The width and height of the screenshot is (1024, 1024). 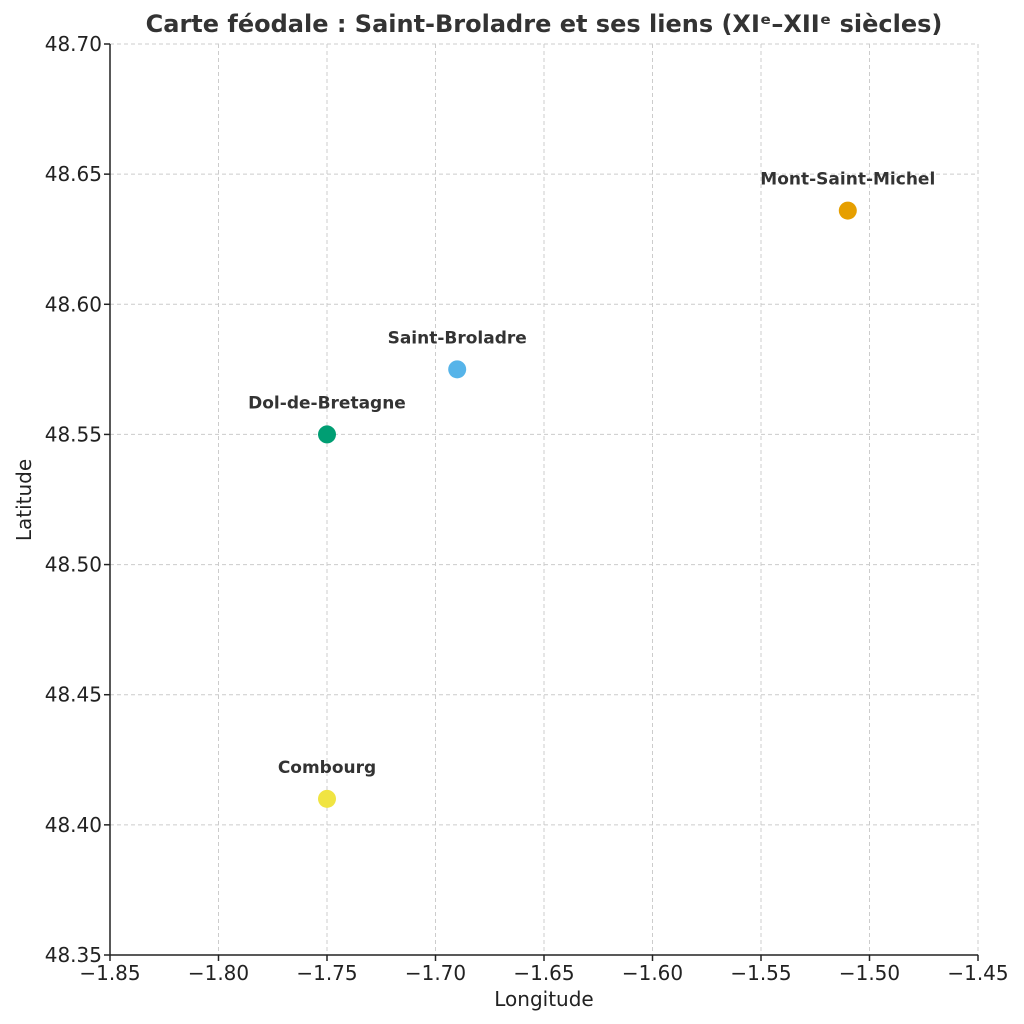 I want to click on point-label: Dol-de-Bretagne, so click(x=327, y=403).